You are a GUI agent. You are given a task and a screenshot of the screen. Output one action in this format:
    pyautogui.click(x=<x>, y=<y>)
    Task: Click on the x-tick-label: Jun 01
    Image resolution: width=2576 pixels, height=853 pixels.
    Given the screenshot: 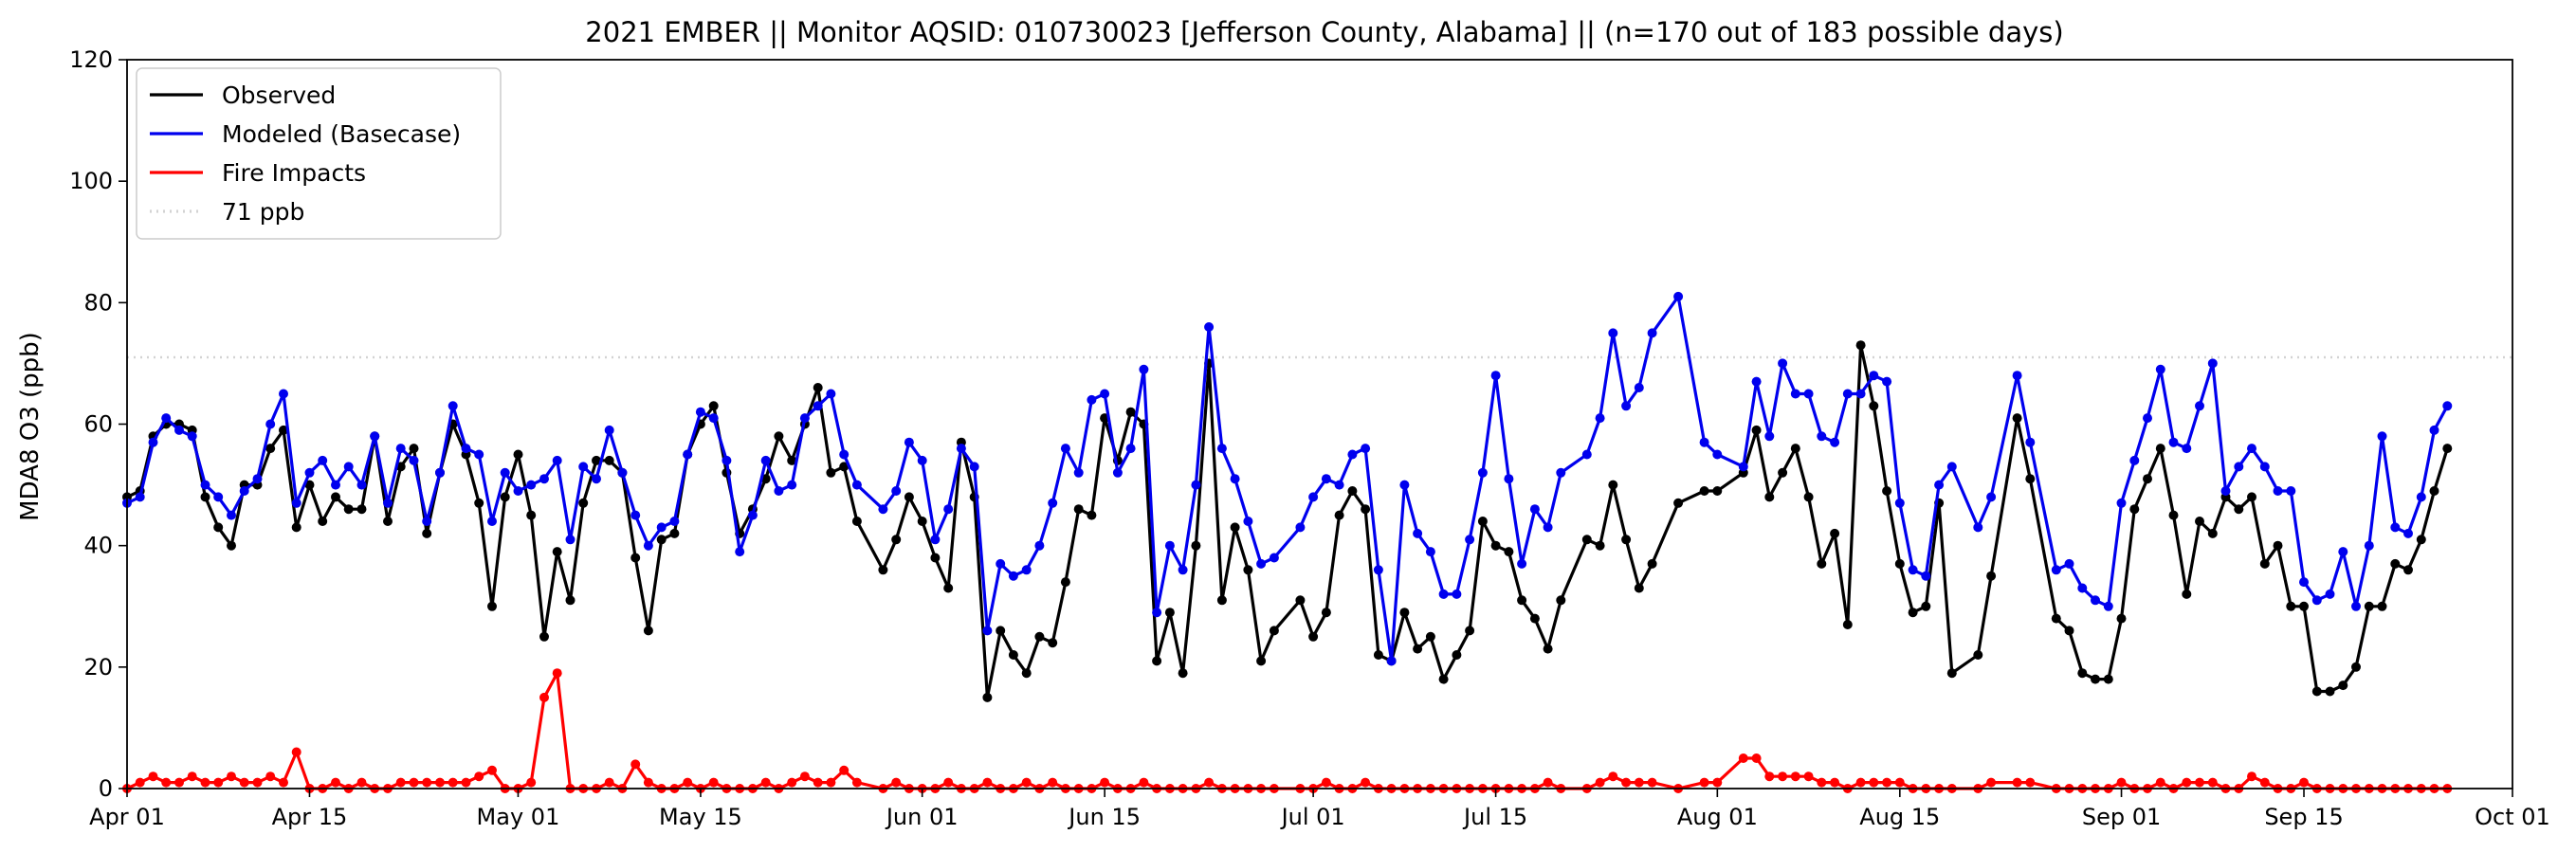 What is the action you would take?
    pyautogui.click(x=922, y=817)
    